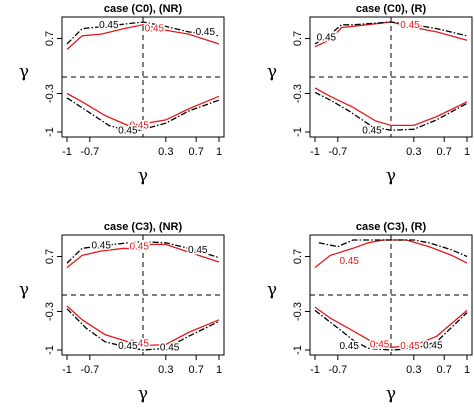 The image size is (474, 410). What do you see at coordinates (143, 227) in the screenshot?
I see `chart-title: case (C3), (NR)` at bounding box center [143, 227].